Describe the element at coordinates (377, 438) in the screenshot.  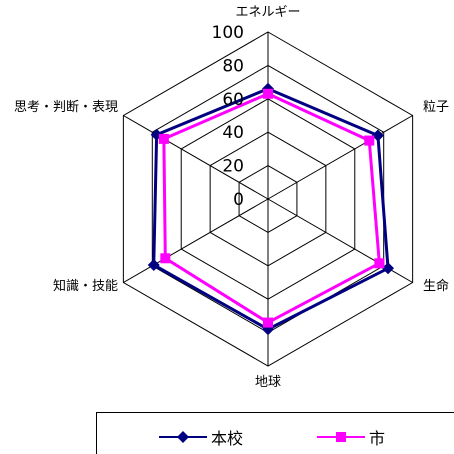
I see `legend-label-shi: 市` at that location.